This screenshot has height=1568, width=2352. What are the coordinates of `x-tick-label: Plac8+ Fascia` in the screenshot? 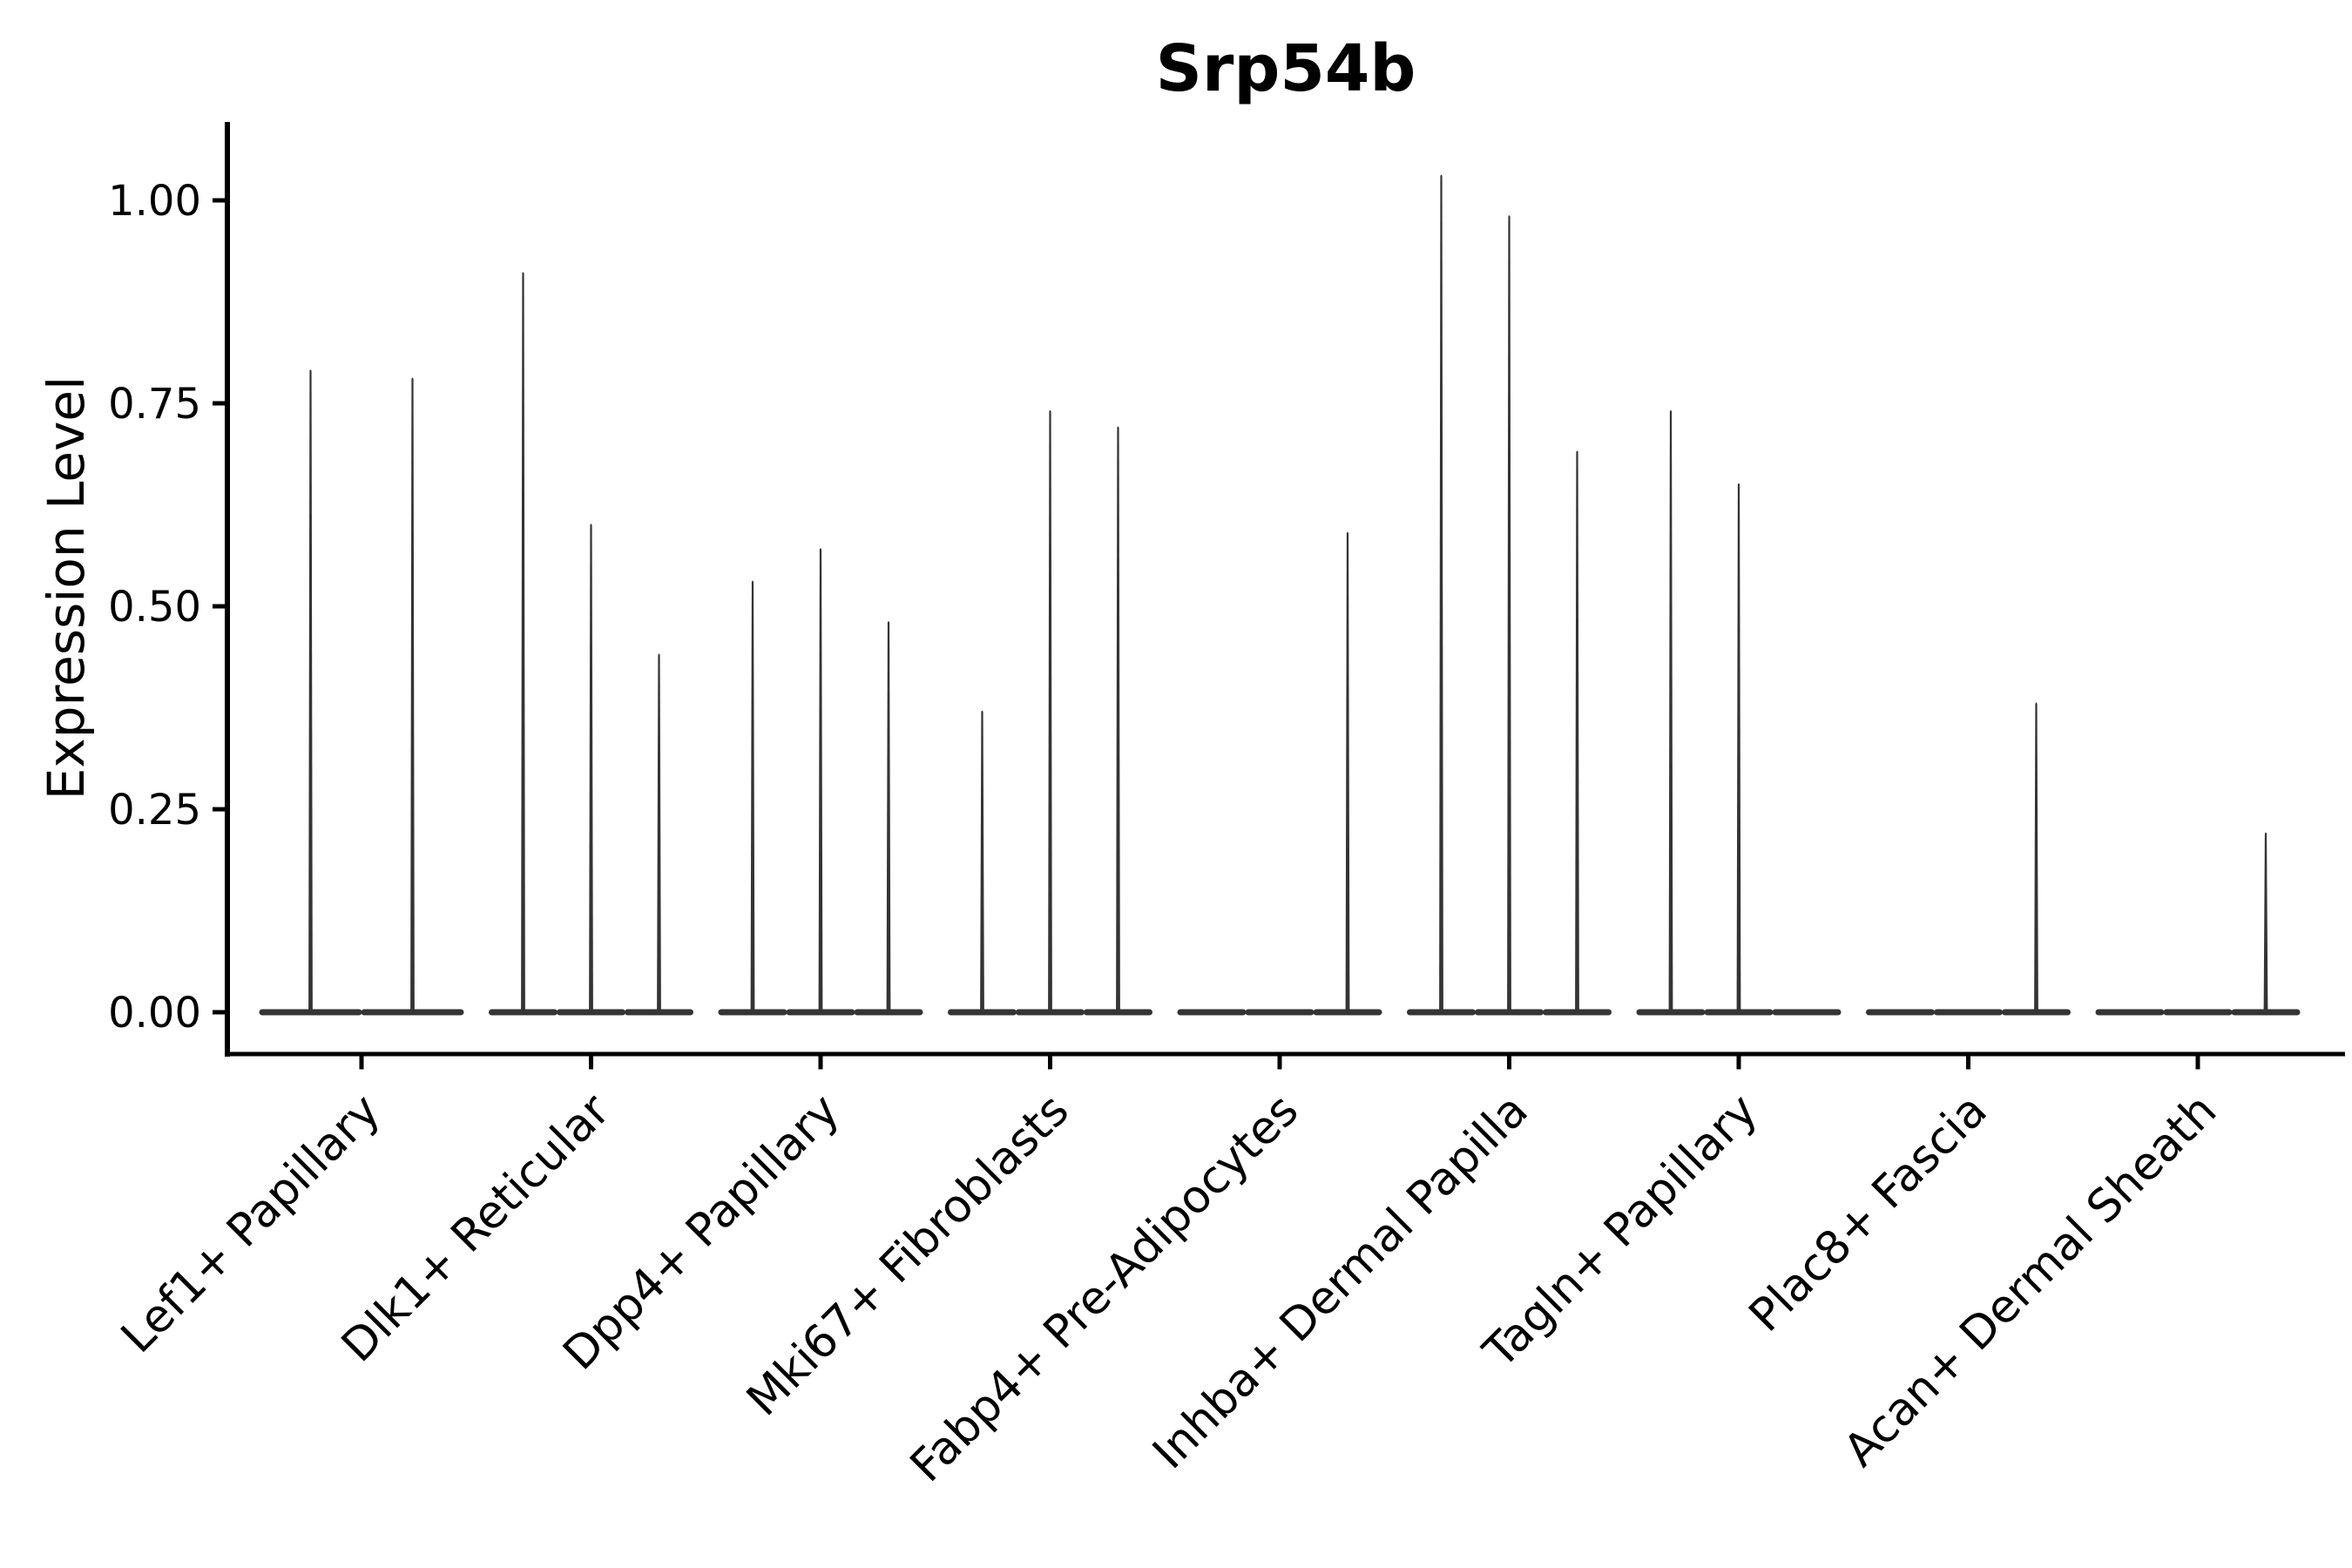 It's located at (1868, 1213).